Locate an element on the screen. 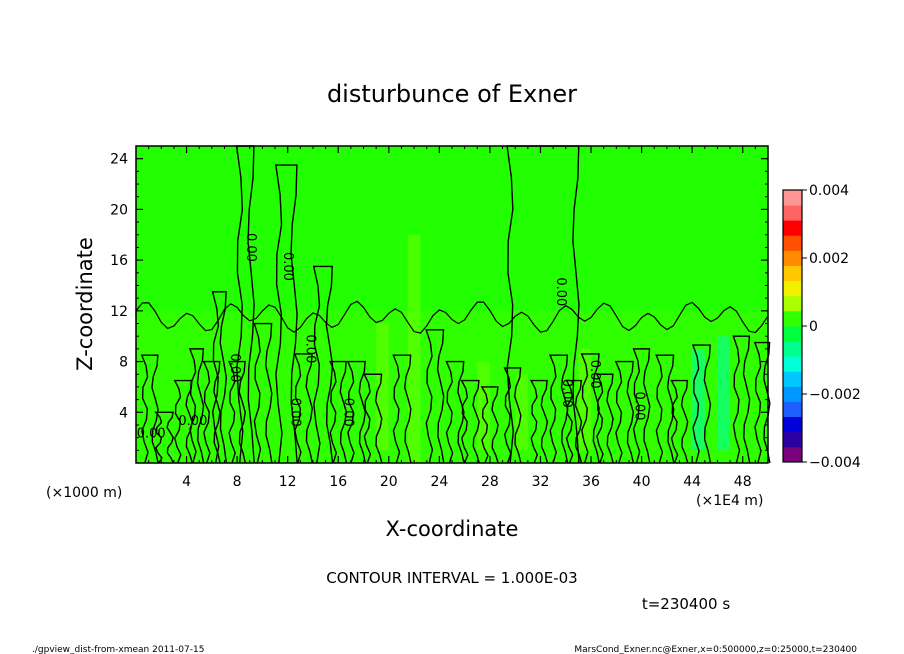 The image size is (904, 654). x-unit-right: (×1E4 m) is located at coordinates (729, 501).